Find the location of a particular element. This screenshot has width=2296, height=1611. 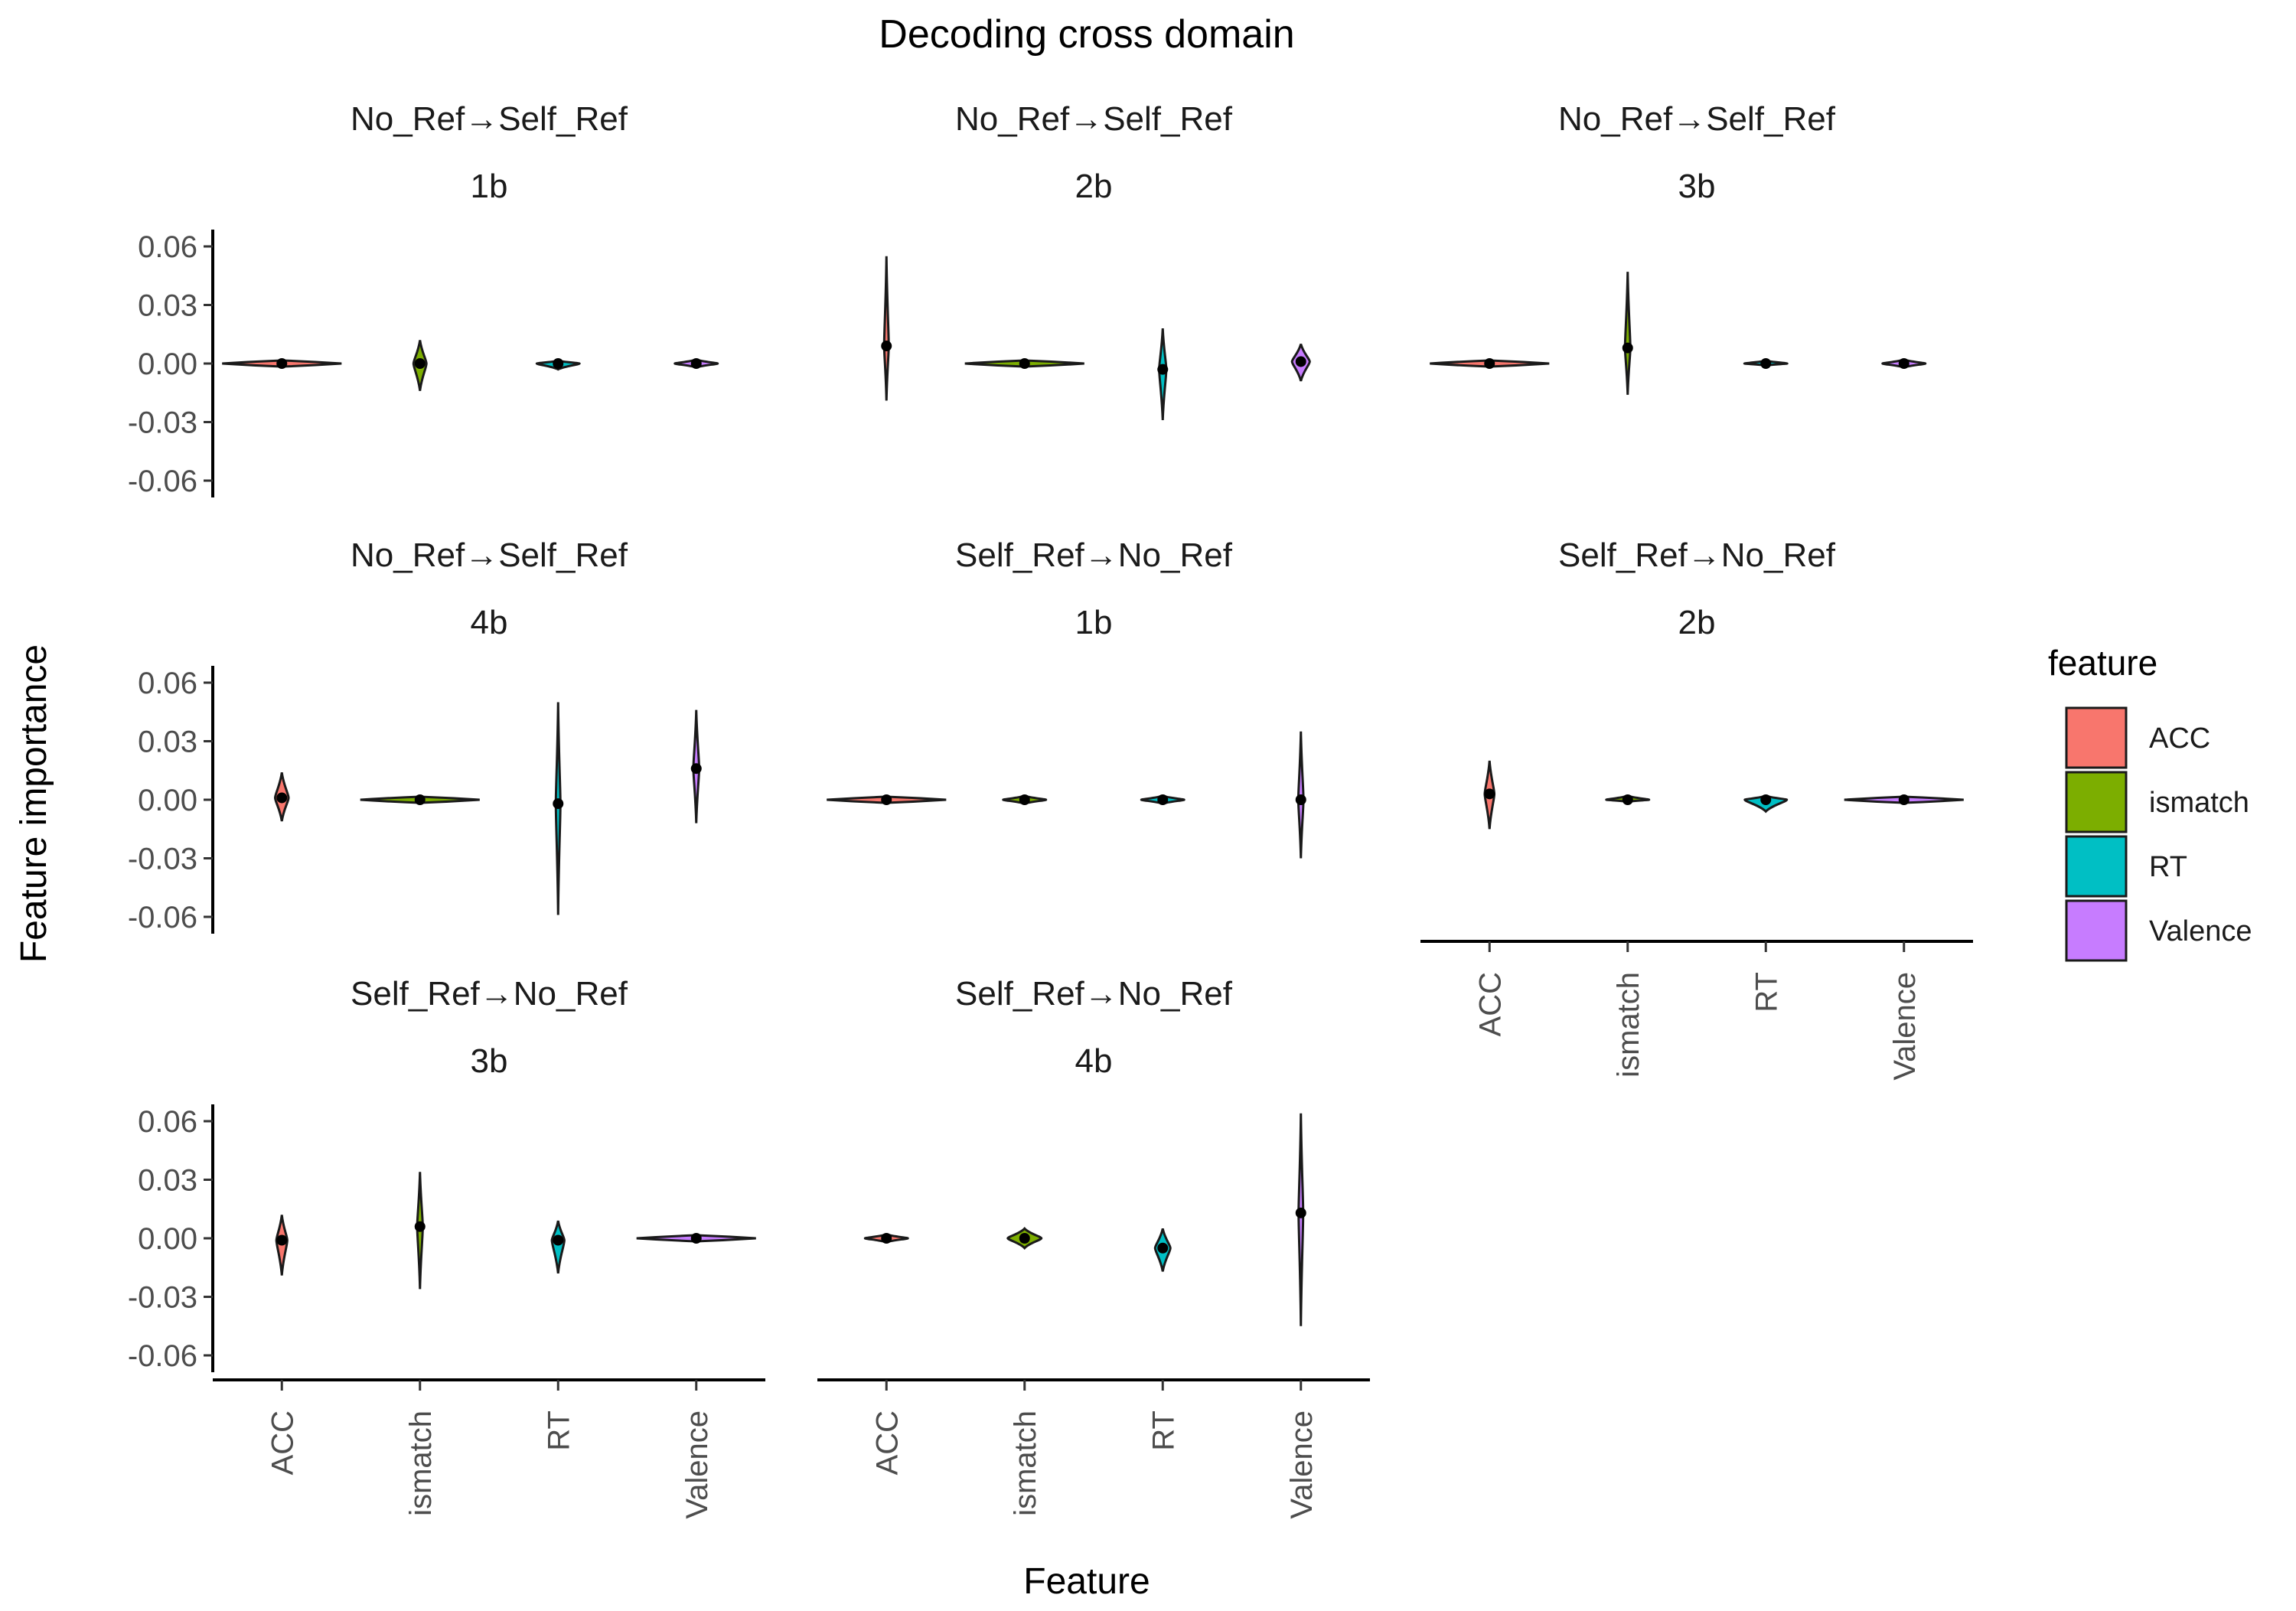

x-axis-title: Feature is located at coordinates (1086, 1581).